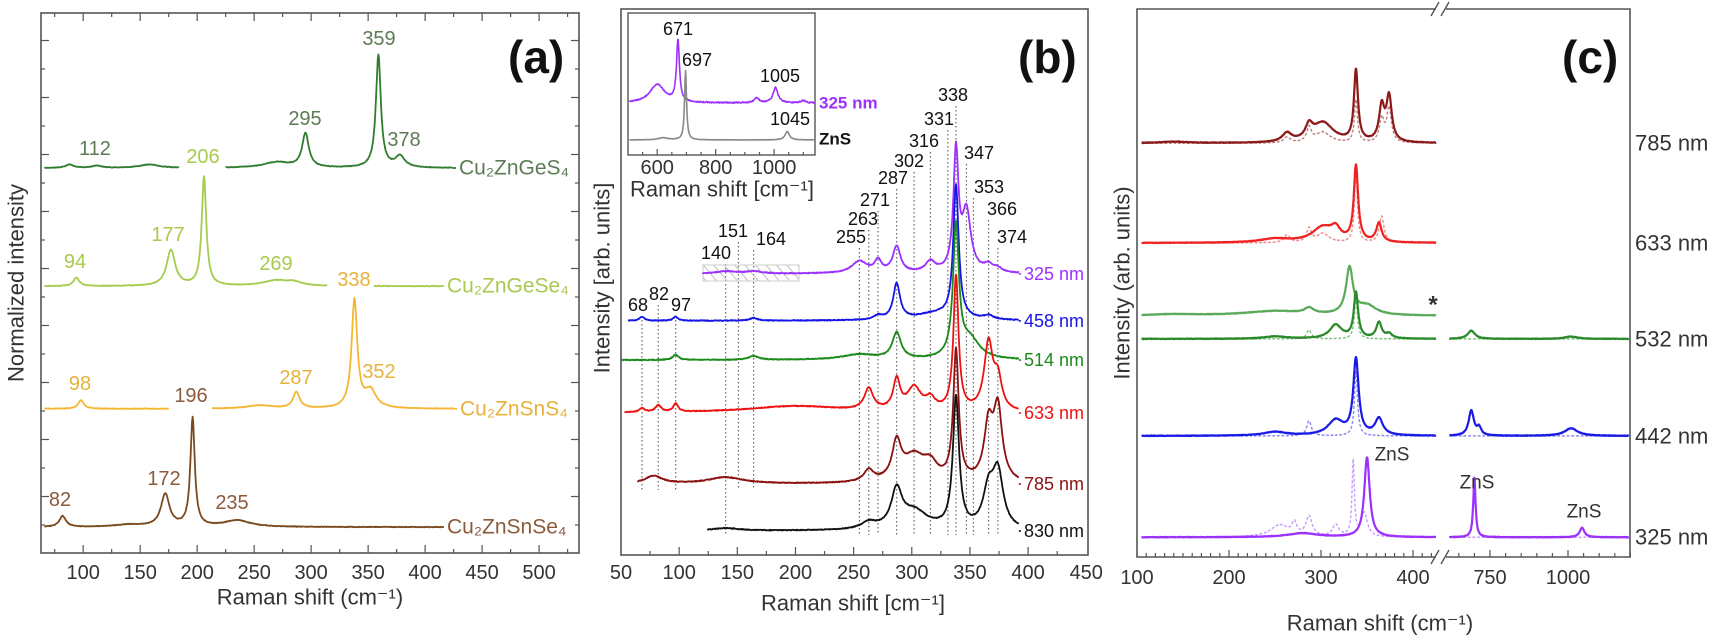  What do you see at coordinates (403, 140) in the screenshot?
I see `peak-label: 378` at bounding box center [403, 140].